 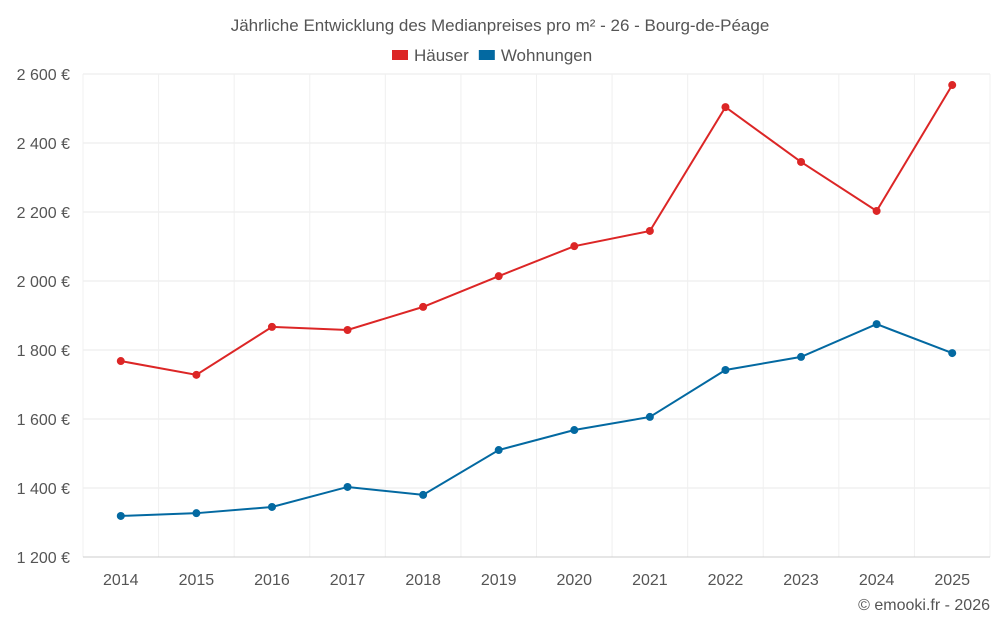 I want to click on legend-label: Wohnungen, so click(x=546, y=55).